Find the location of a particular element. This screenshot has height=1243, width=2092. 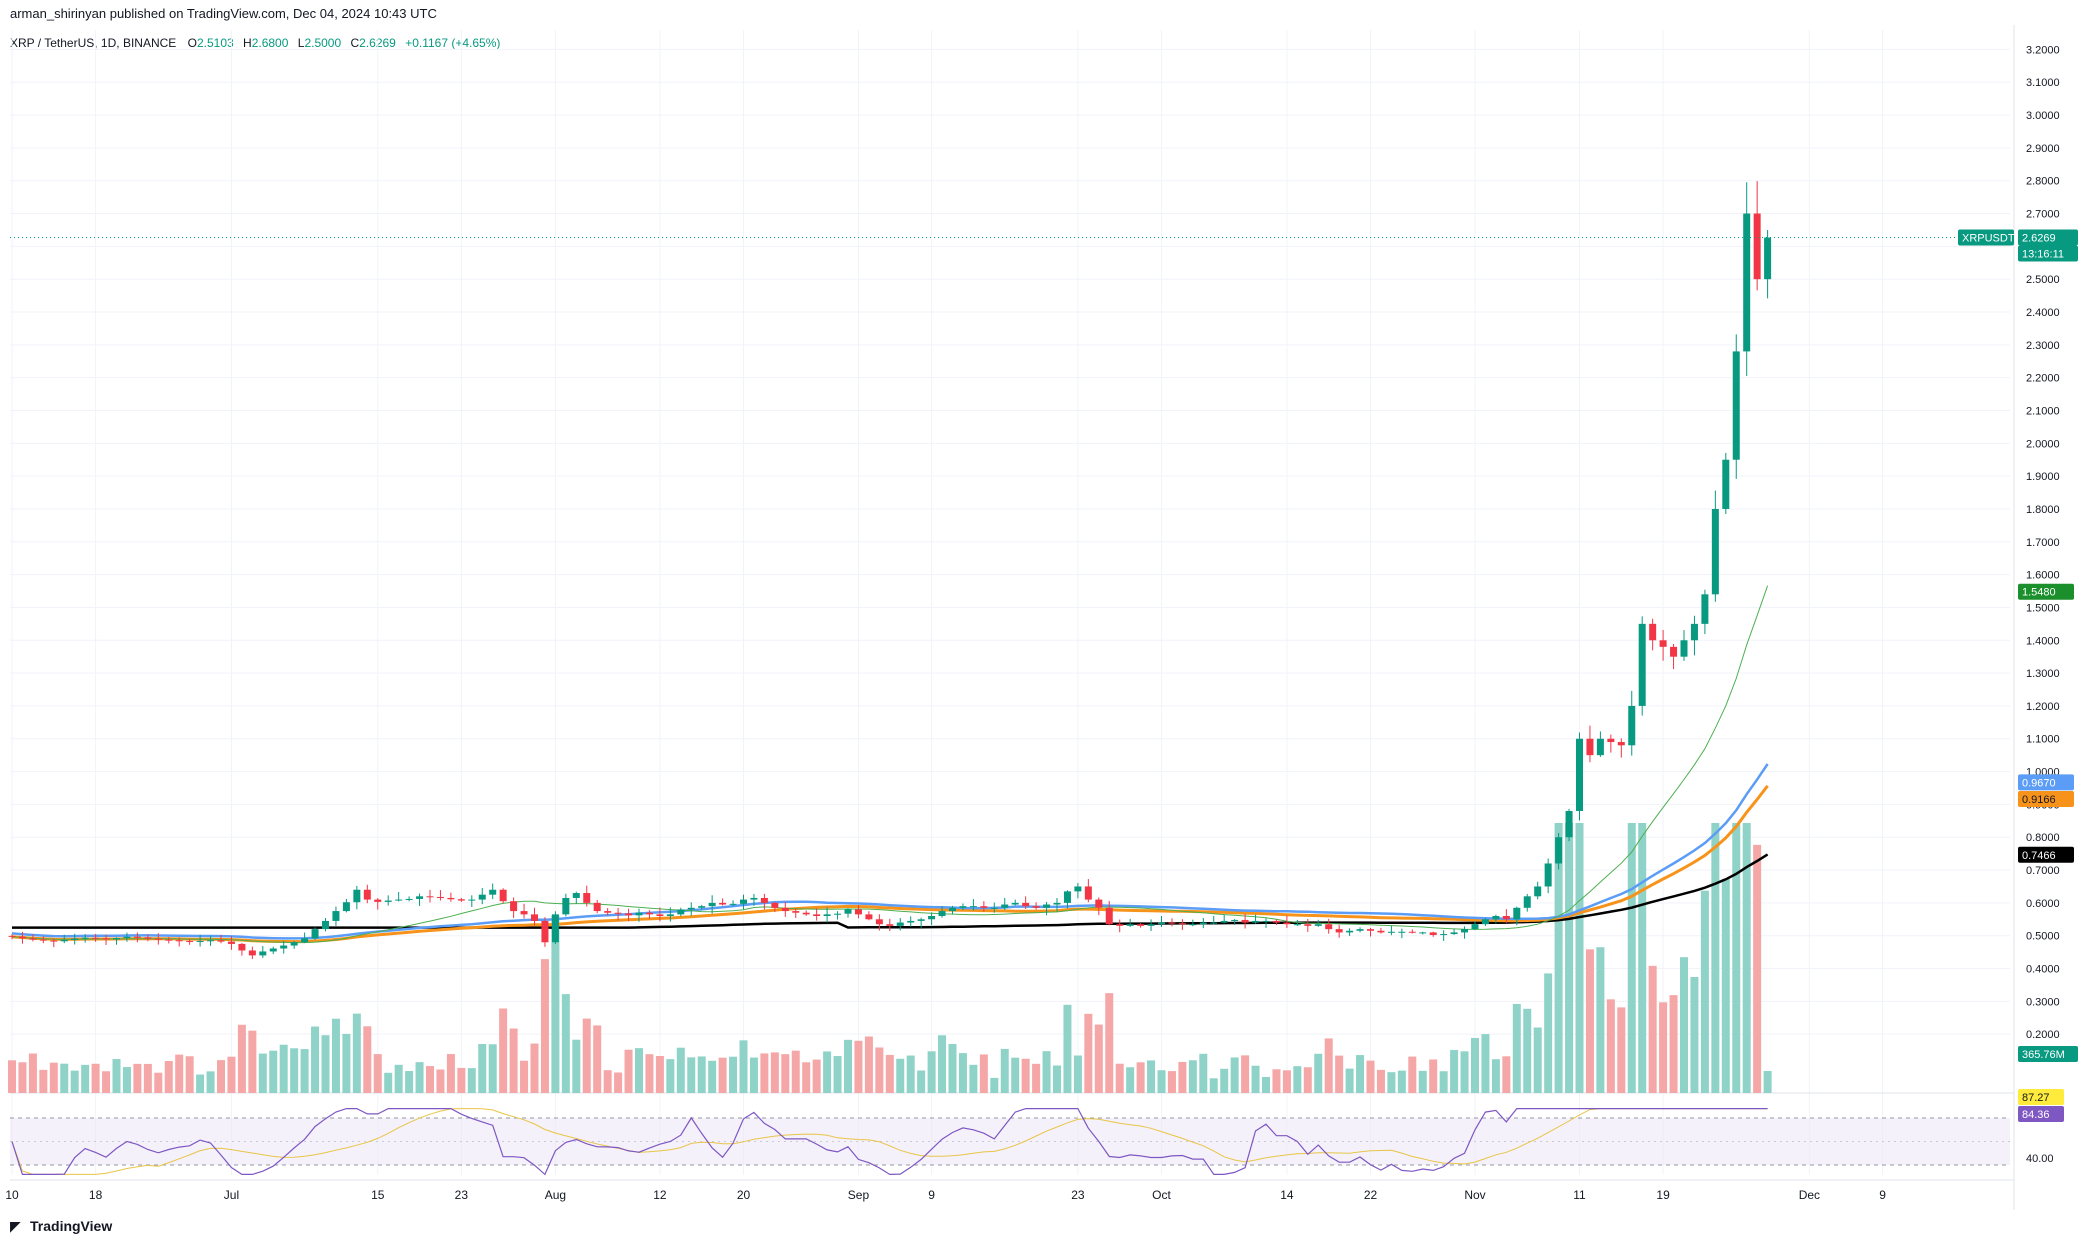

price-tick-label: 2.1000 is located at coordinates (2043, 411).